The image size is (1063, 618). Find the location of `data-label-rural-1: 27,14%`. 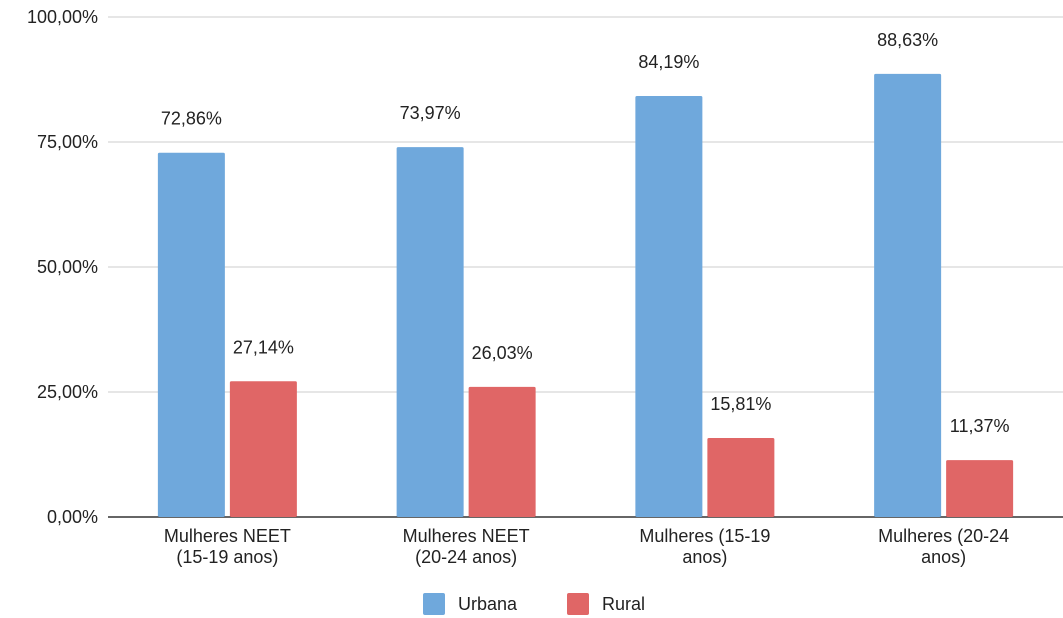

data-label-rural-1: 27,14% is located at coordinates (263, 347).